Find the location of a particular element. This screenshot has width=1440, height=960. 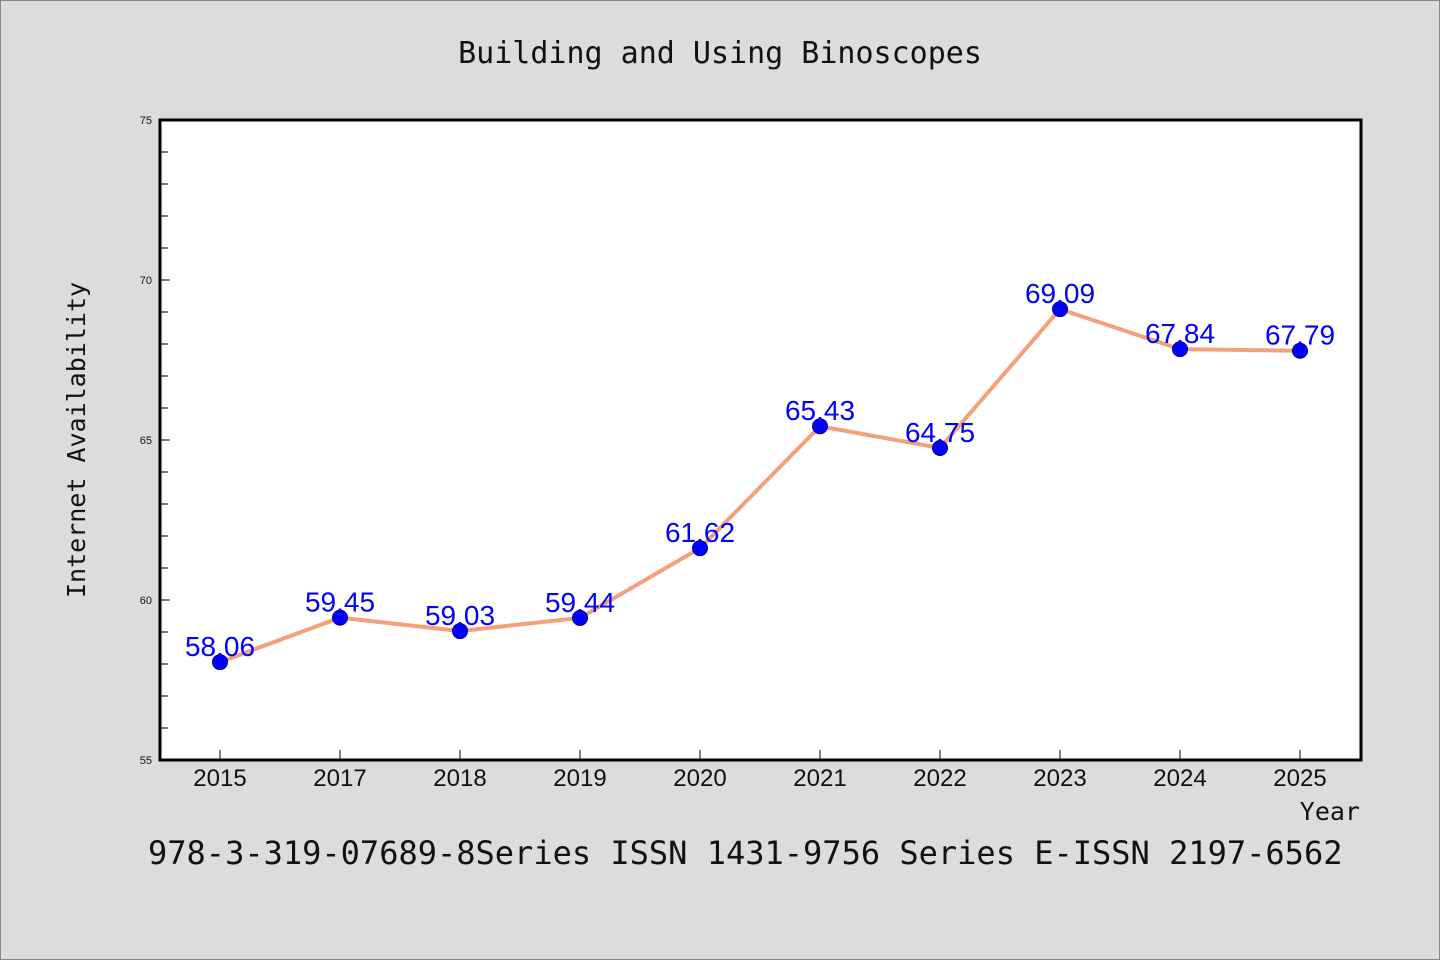

data-label: 67.84 is located at coordinates (1180, 333).